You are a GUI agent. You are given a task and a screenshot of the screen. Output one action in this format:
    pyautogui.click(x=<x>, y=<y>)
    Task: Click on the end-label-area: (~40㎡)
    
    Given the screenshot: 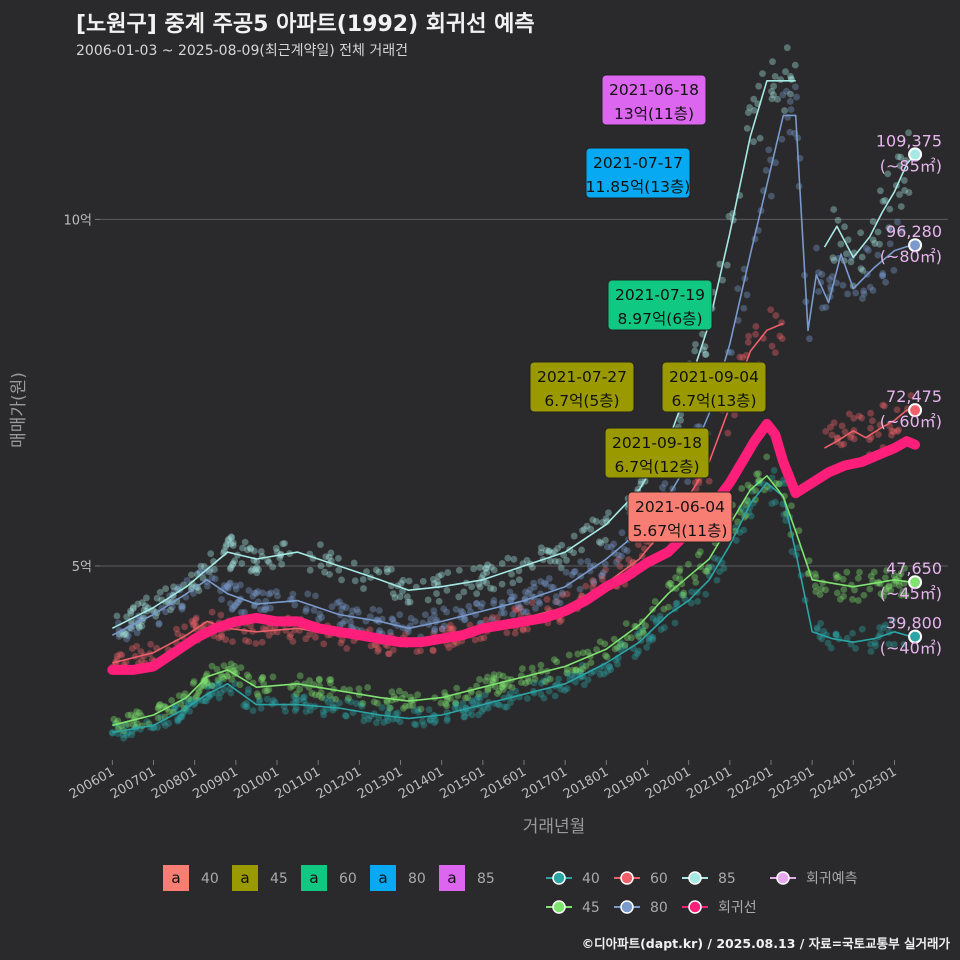 What is the action you would take?
    pyautogui.click(x=911, y=648)
    